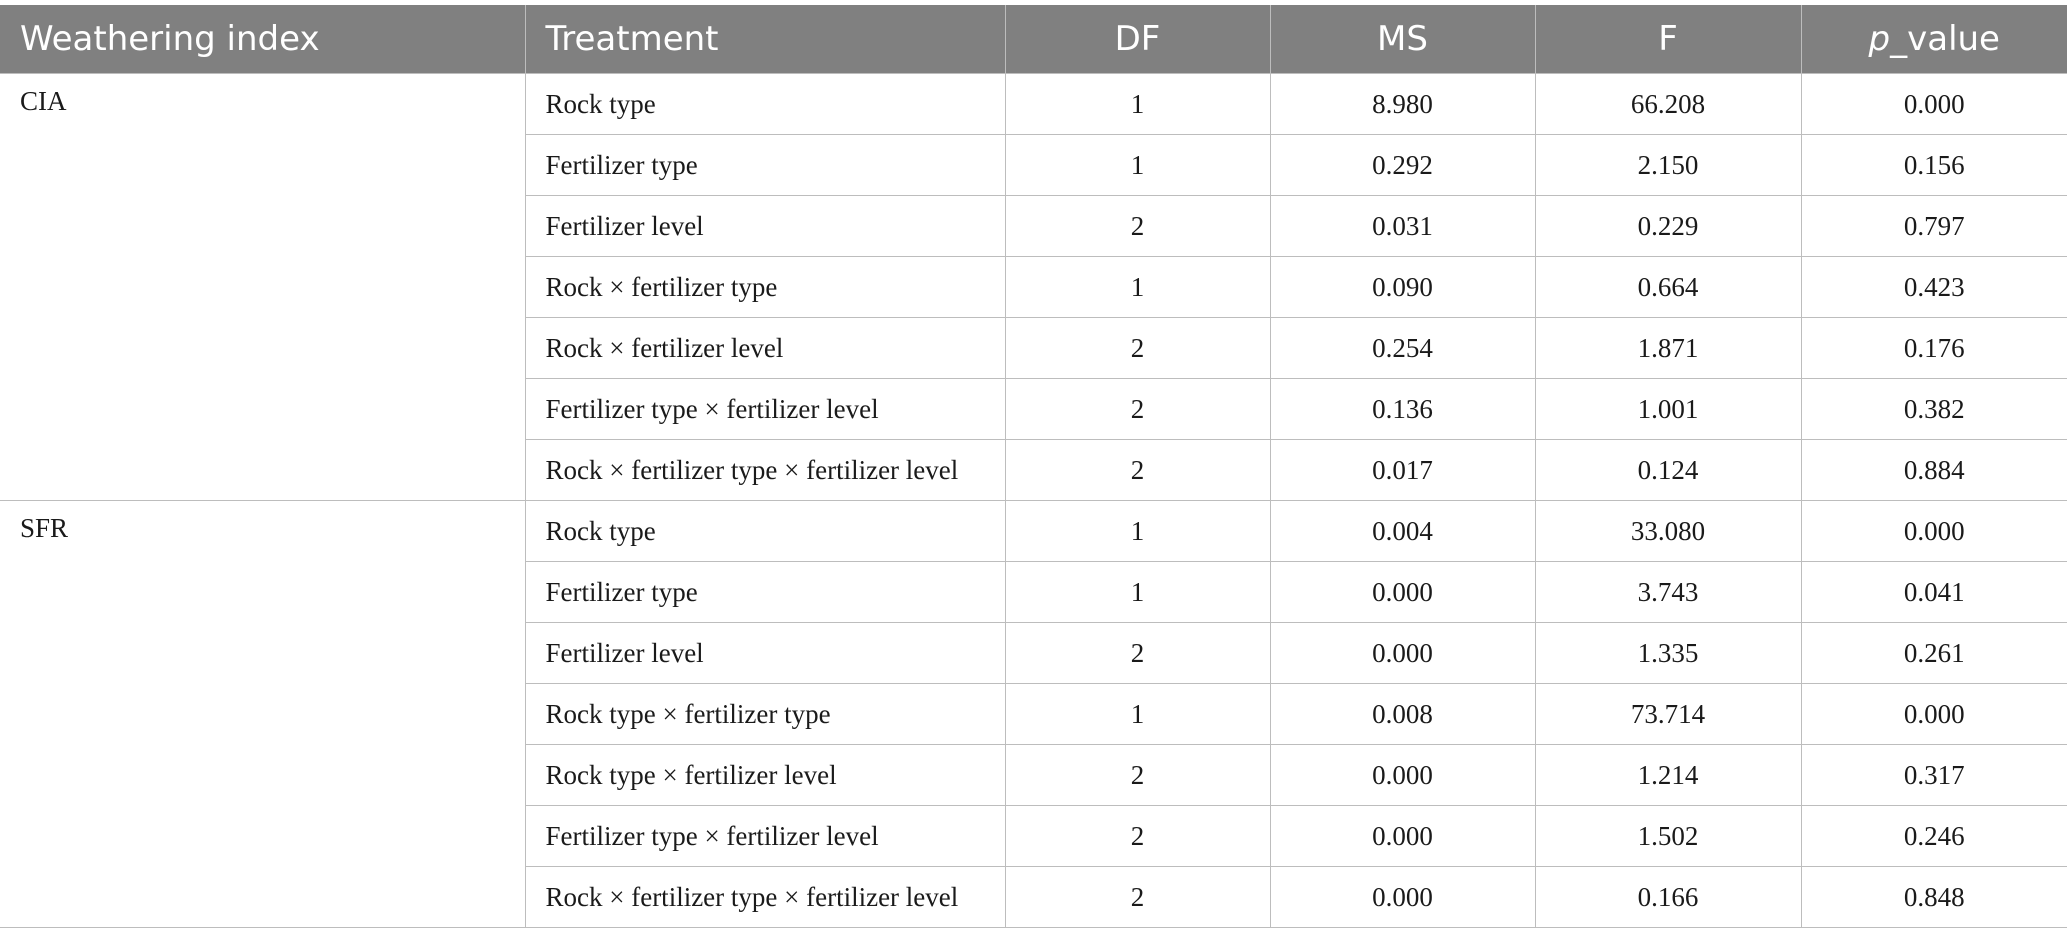 This screenshot has width=2067, height=950. I want to click on f-cell: 1.335, so click(1667, 653).